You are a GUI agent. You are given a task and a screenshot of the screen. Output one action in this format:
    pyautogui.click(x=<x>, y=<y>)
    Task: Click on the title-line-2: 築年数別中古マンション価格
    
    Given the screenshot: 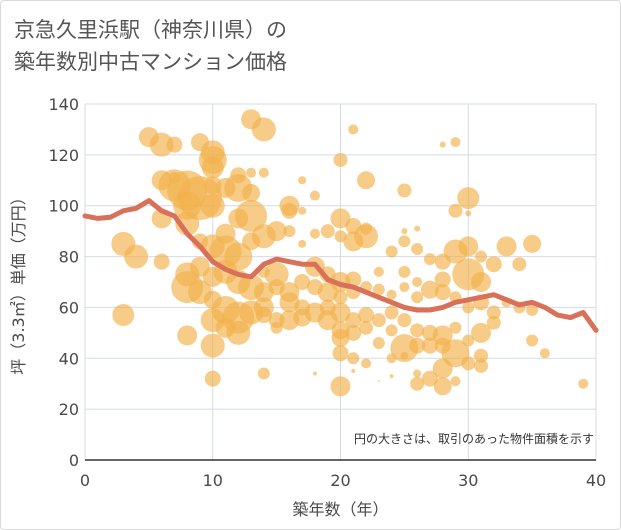 What is the action you would take?
    pyautogui.click(x=150, y=62)
    